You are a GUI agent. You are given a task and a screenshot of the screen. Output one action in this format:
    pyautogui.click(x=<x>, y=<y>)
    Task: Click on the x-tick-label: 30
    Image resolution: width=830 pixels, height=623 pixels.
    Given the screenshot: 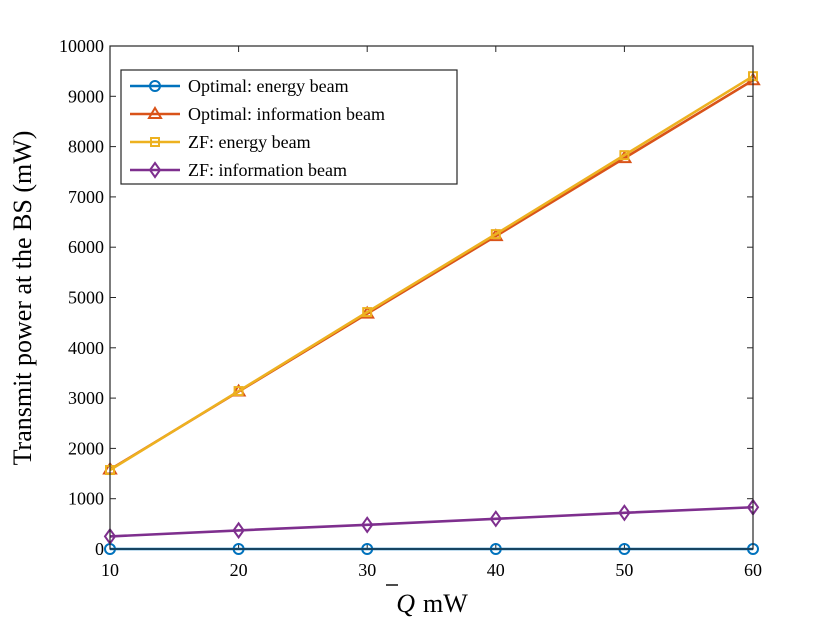 What is the action you would take?
    pyautogui.click(x=367, y=570)
    